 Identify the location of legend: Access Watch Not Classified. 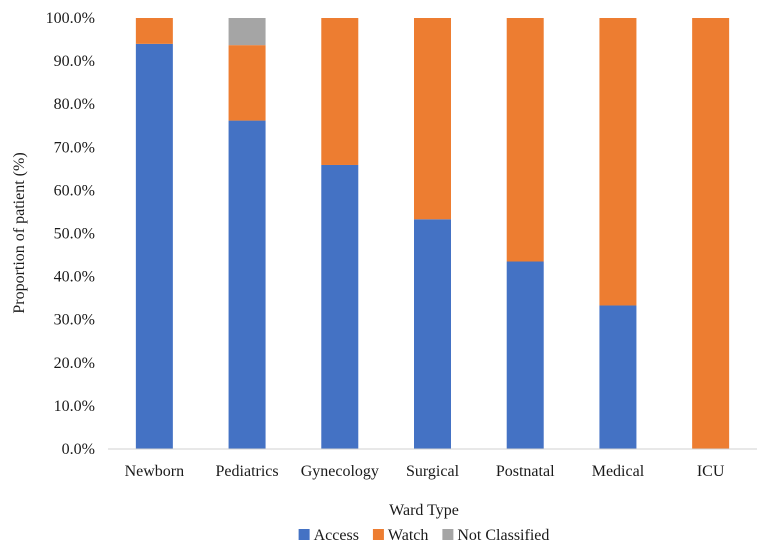
(423, 535).